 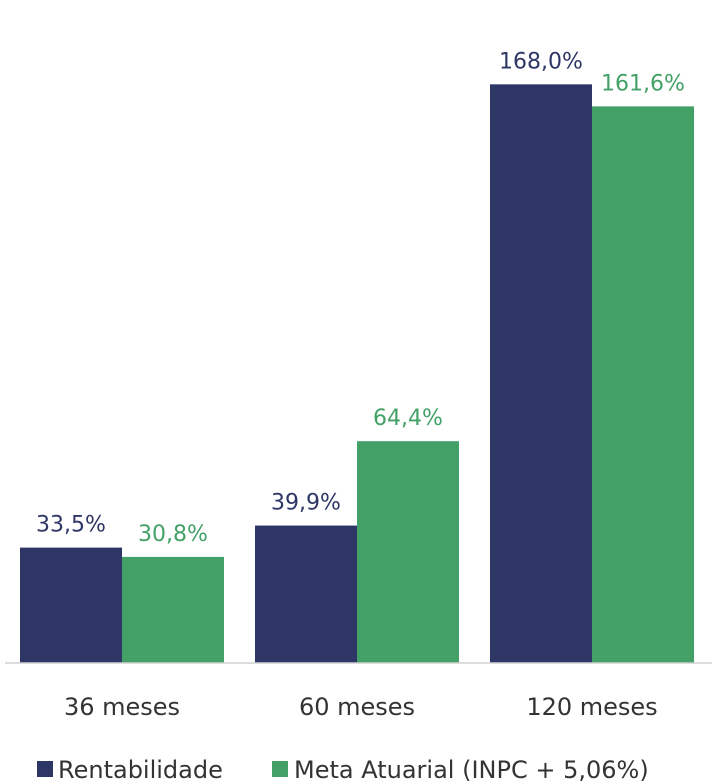 I want to click on category-label-1: 36 meses, so click(x=122, y=707).